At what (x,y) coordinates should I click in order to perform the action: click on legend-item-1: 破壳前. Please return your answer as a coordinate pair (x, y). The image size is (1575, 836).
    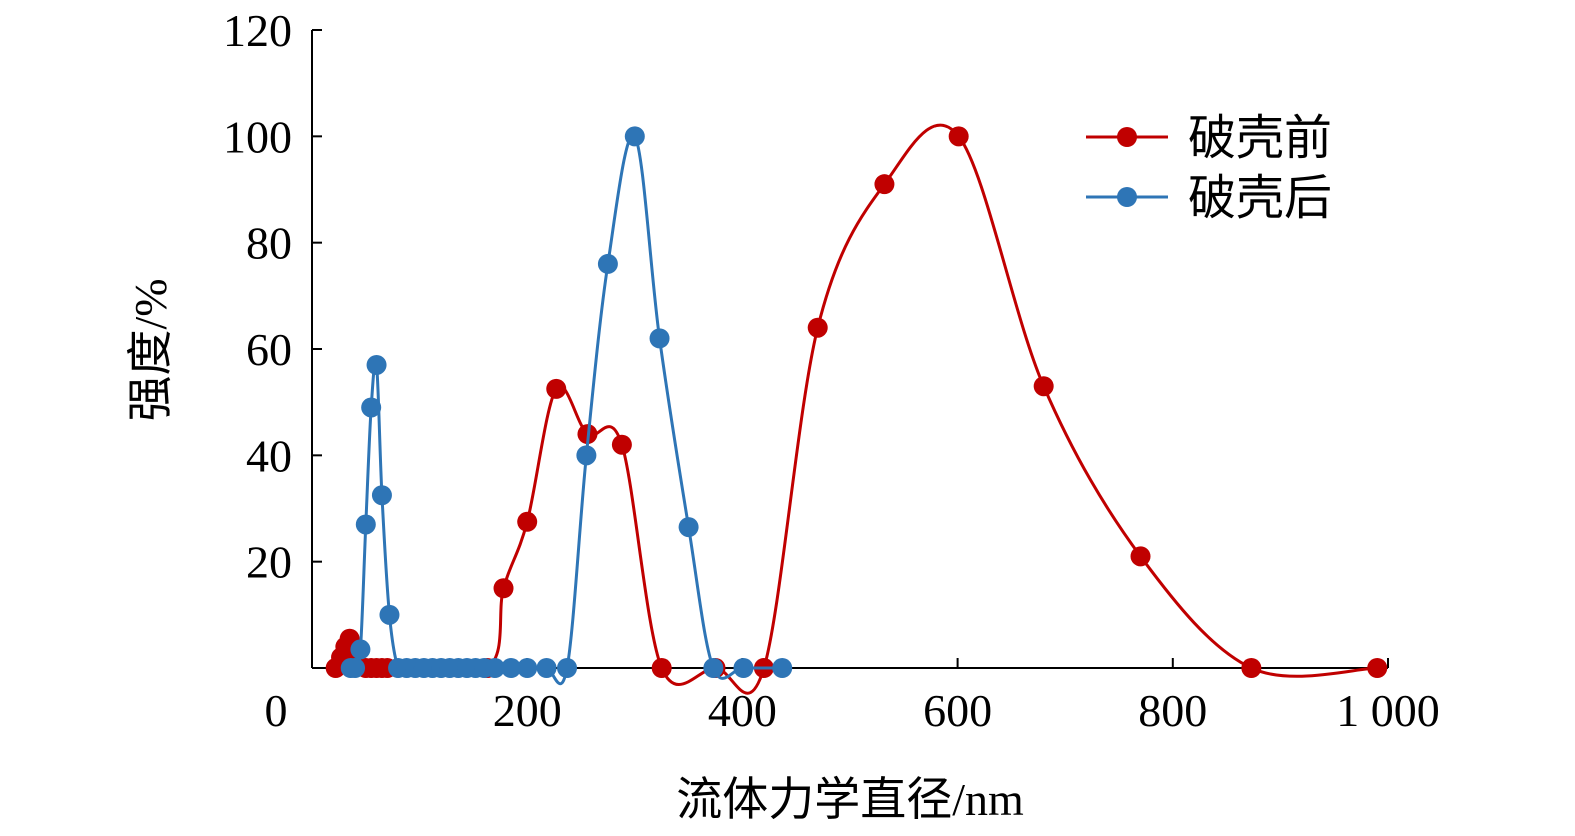
    Looking at the image, I should click on (1209, 138).